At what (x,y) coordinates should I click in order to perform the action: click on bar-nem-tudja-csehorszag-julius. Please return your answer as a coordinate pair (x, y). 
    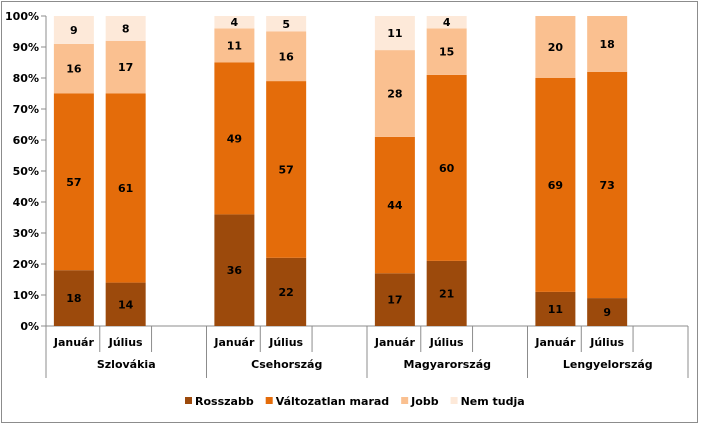
    Looking at the image, I should click on (286, 24).